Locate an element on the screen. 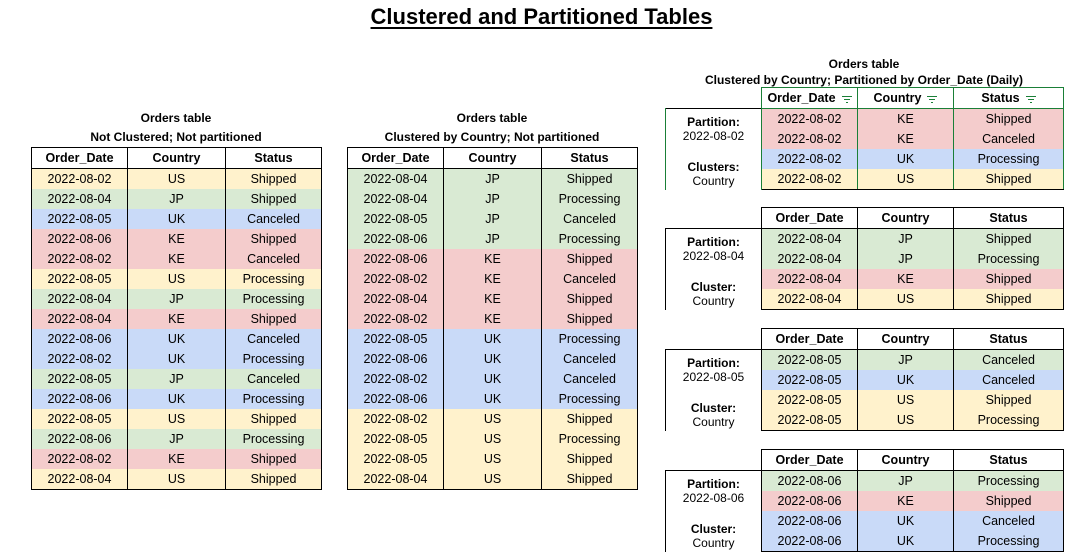 Image resolution: width=1083 pixels, height=552 pixels. table-row: 2022-08-05 US Processing is located at coordinates (176, 279).